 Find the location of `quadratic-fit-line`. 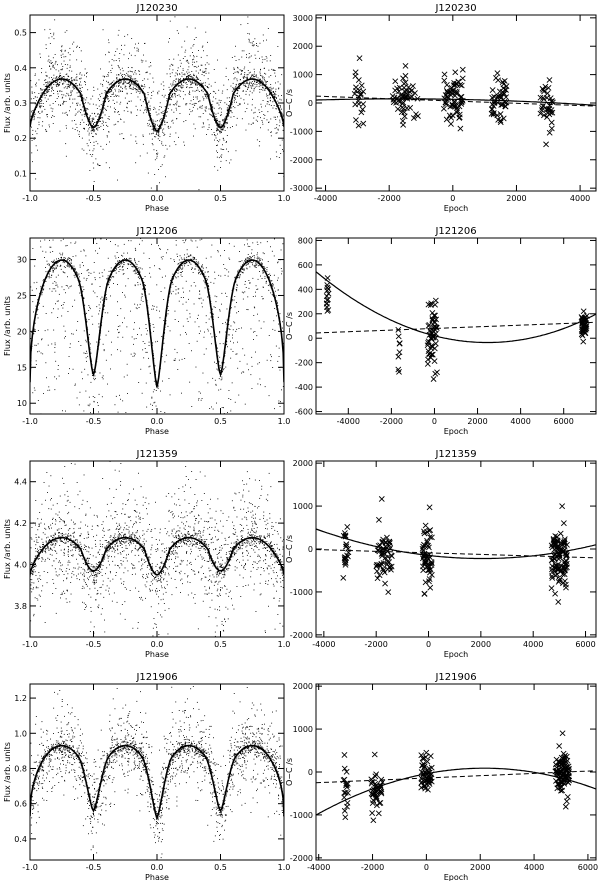

quadratic-fit-line is located at coordinates (456, 102).